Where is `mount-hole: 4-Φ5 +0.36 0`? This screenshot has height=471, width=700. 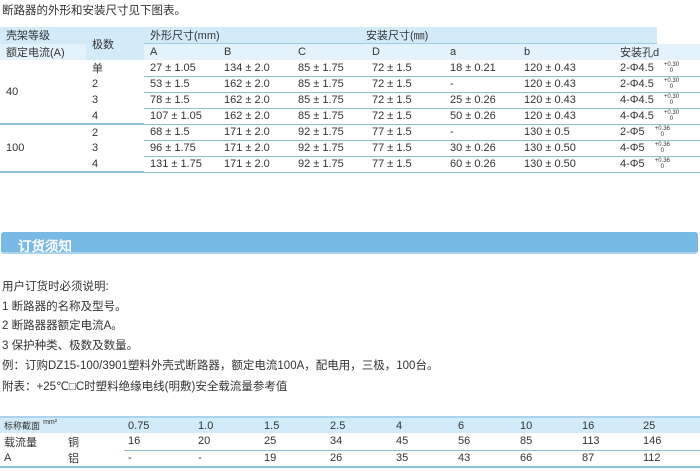 mount-hole: 4-Φ5 +0.36 0 is located at coordinates (657, 148).